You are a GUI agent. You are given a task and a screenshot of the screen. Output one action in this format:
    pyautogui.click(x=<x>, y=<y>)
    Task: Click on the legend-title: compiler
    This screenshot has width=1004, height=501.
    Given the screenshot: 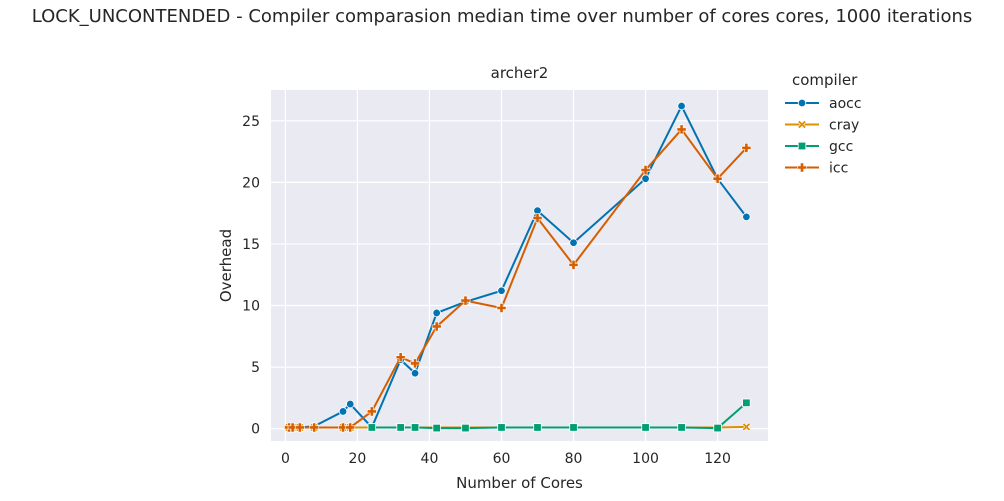 What is the action you would take?
    pyautogui.click(x=825, y=80)
    